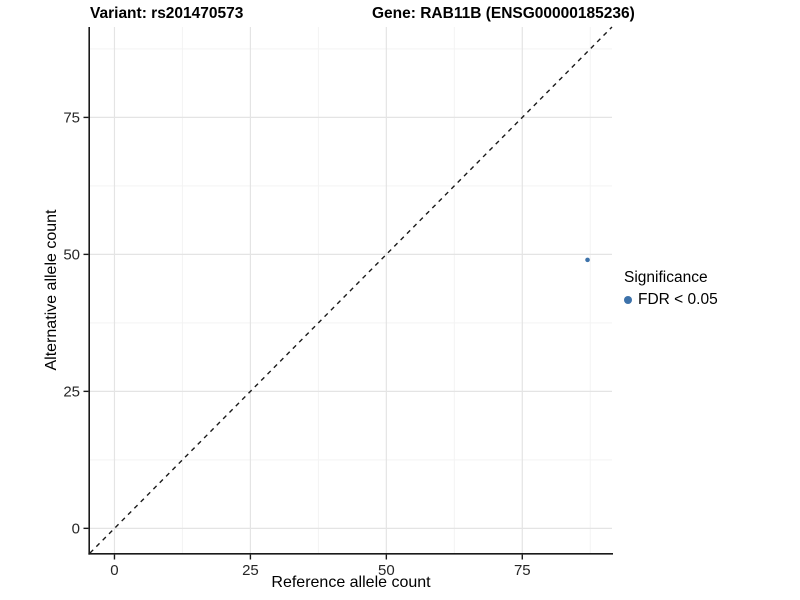 The width and height of the screenshot is (800, 600). Describe the element at coordinates (666, 277) in the screenshot. I see `legend-title: Significance` at that location.